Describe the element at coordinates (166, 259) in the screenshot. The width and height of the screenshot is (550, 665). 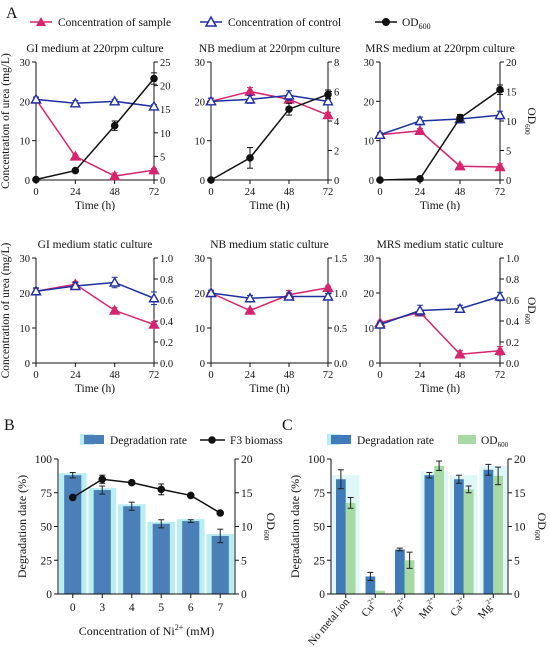
I see `y2-tick-label: 1.0` at that location.